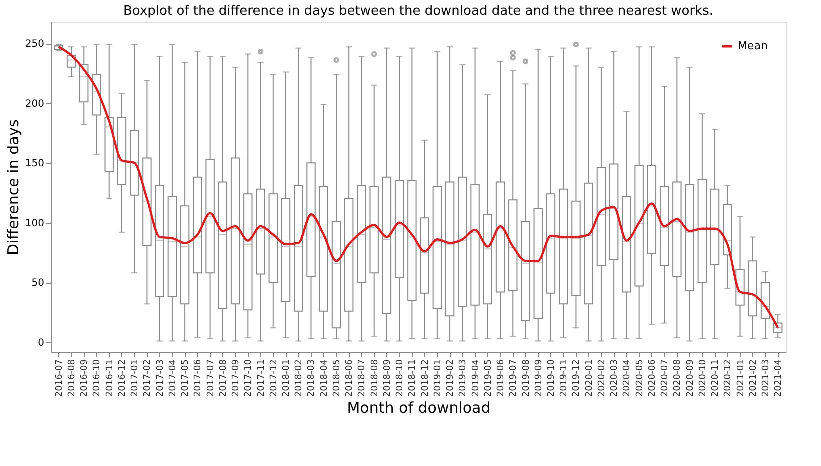 This screenshot has height=466, width=821. I want to click on x-tick-label: 2020-11, so click(716, 379).